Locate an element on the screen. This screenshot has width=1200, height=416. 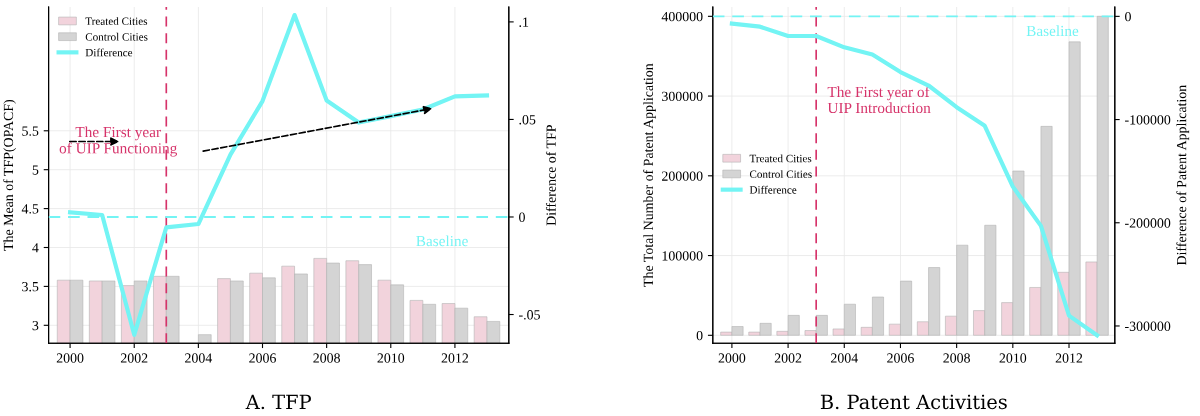
y2-tick-label: -200000 is located at coordinates (1148, 223).